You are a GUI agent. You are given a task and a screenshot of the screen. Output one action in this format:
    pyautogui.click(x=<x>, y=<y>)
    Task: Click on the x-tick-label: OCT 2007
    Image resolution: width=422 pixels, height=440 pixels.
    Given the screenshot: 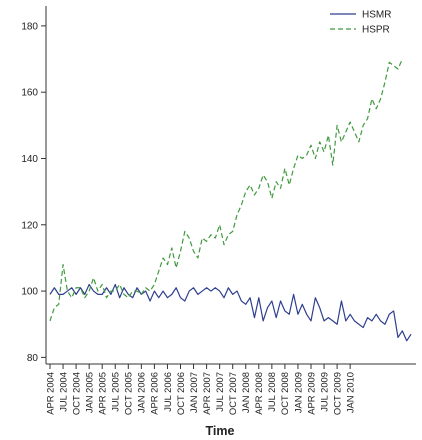 What is the action you would take?
    pyautogui.click(x=232, y=393)
    